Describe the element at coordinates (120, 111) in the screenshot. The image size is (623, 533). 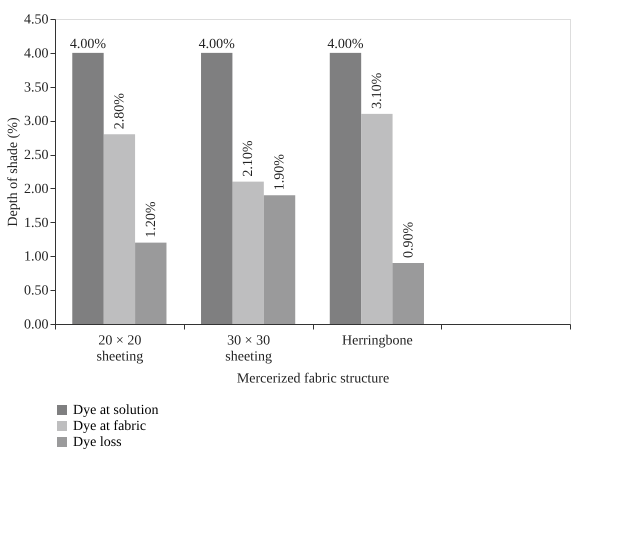
I see `data-label: 2.80%` at that location.